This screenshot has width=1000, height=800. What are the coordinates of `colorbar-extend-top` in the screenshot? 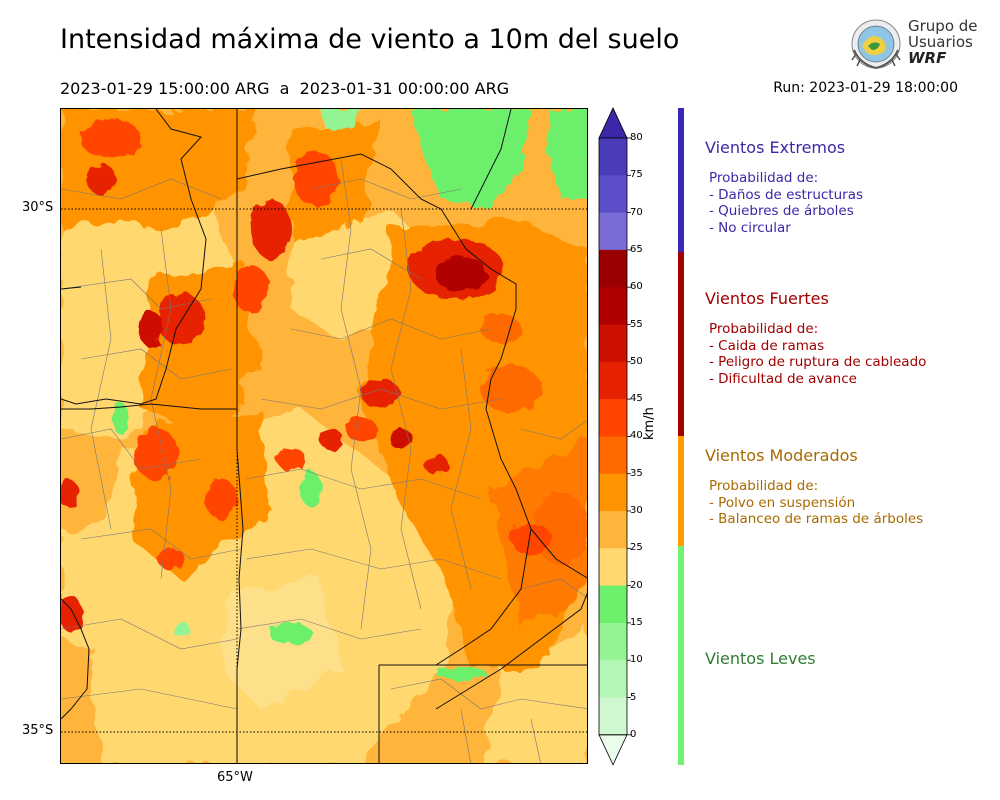 It's located at (613, 123).